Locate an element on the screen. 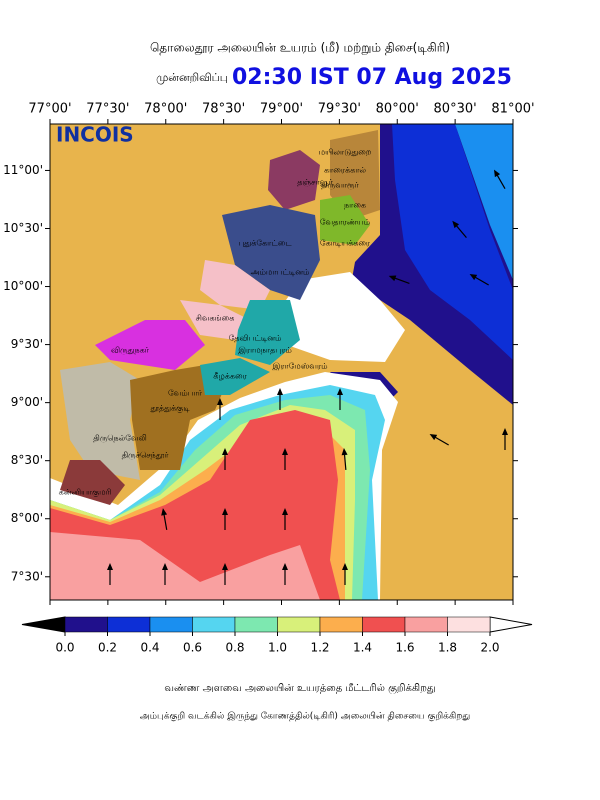 The image size is (600, 800). lat-label: 7°30' is located at coordinates (27, 576).